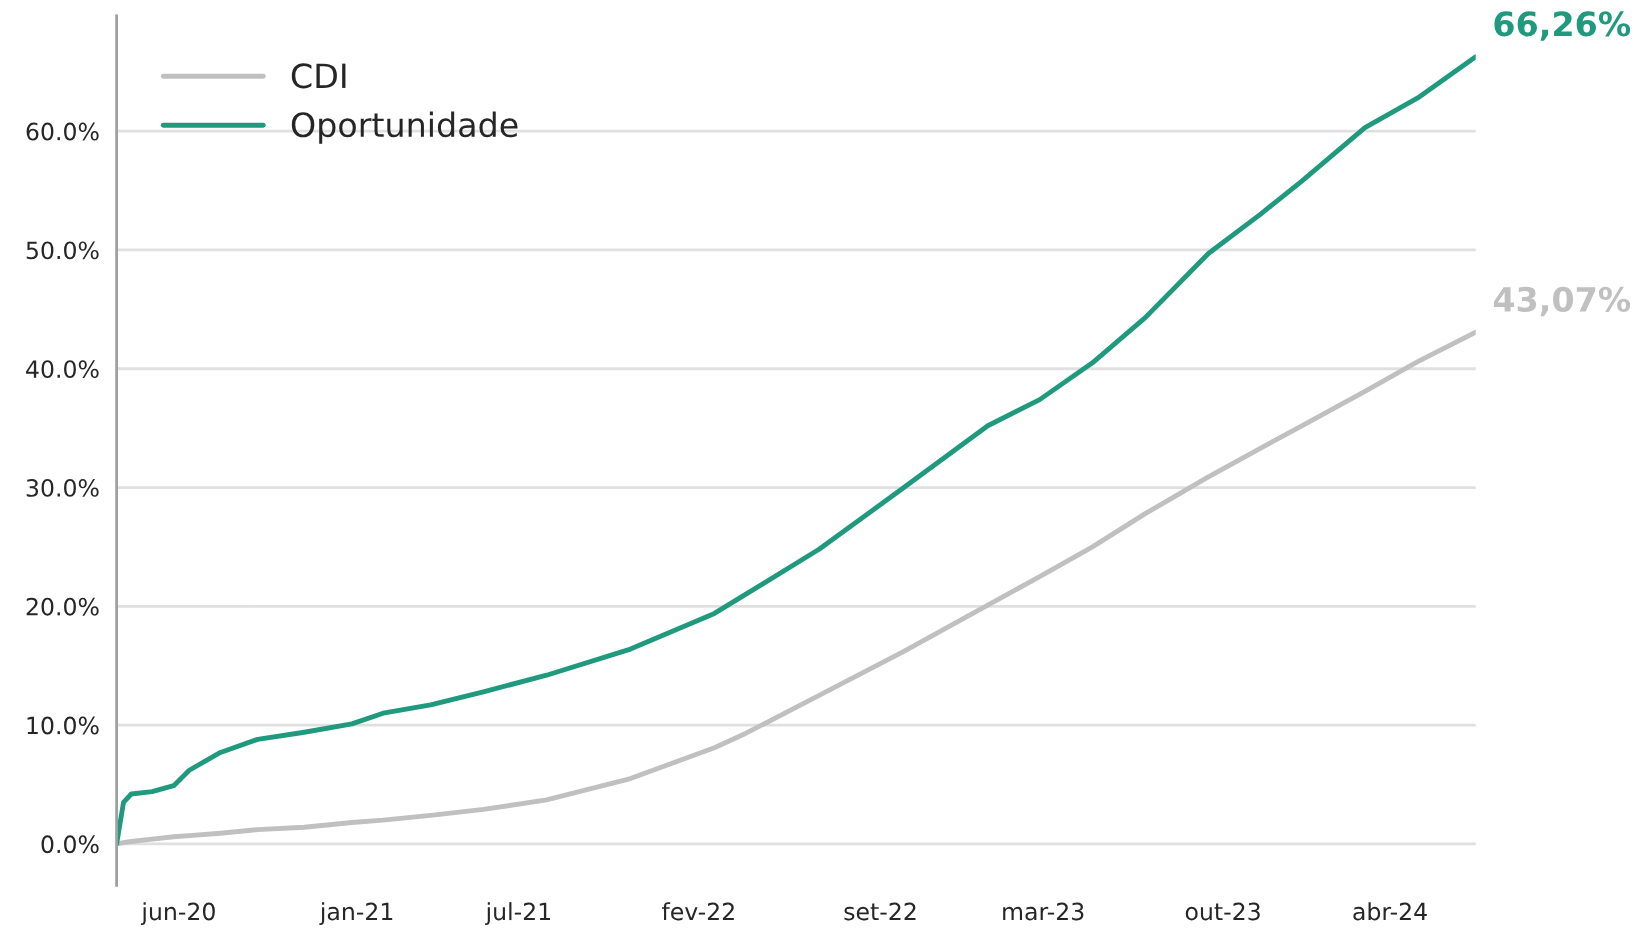 Image resolution: width=1647 pixels, height=938 pixels. I want to click on x-tick-label: jan-21, so click(356, 913).